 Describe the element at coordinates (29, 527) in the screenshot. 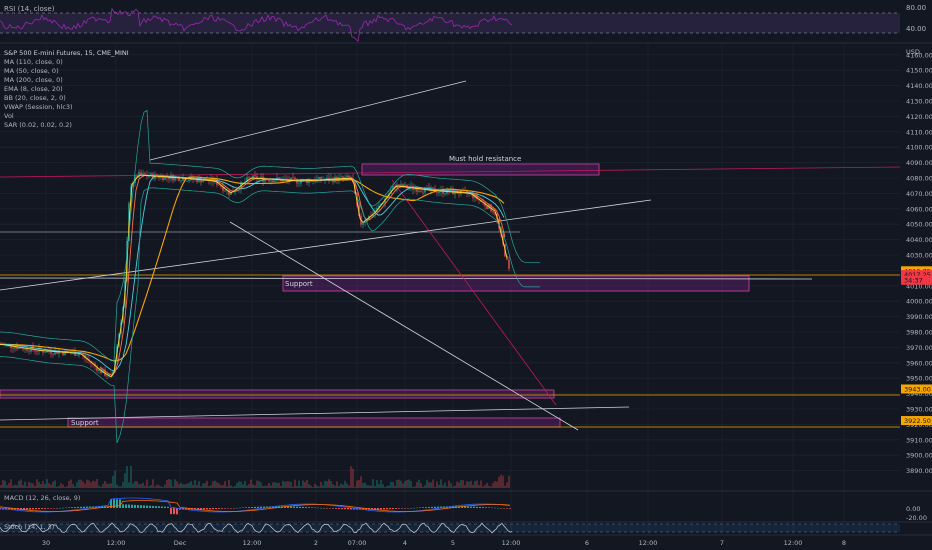

I see `stoch-title: Stoch (14, 1, 3)` at that location.